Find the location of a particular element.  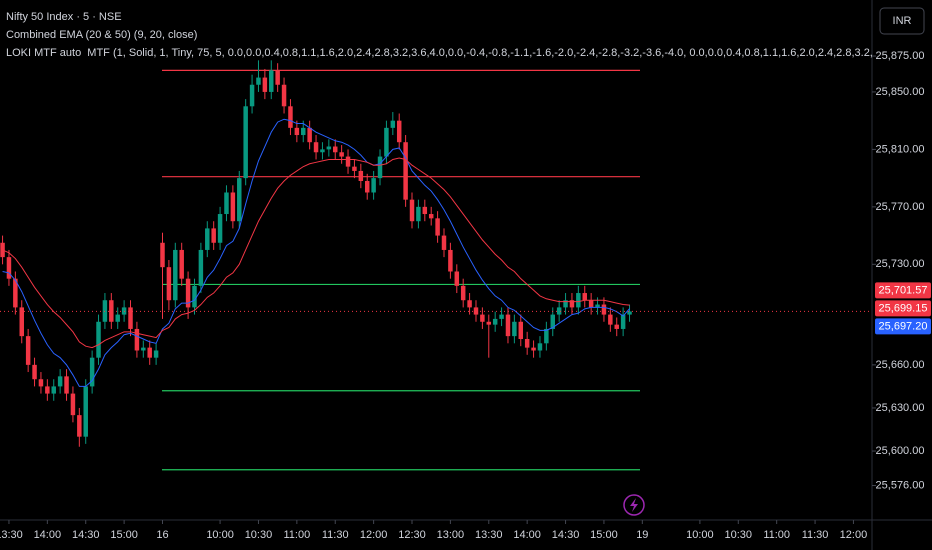

chart-title: Nifty 50 Index · 5 · NSE is located at coordinates (64, 17).